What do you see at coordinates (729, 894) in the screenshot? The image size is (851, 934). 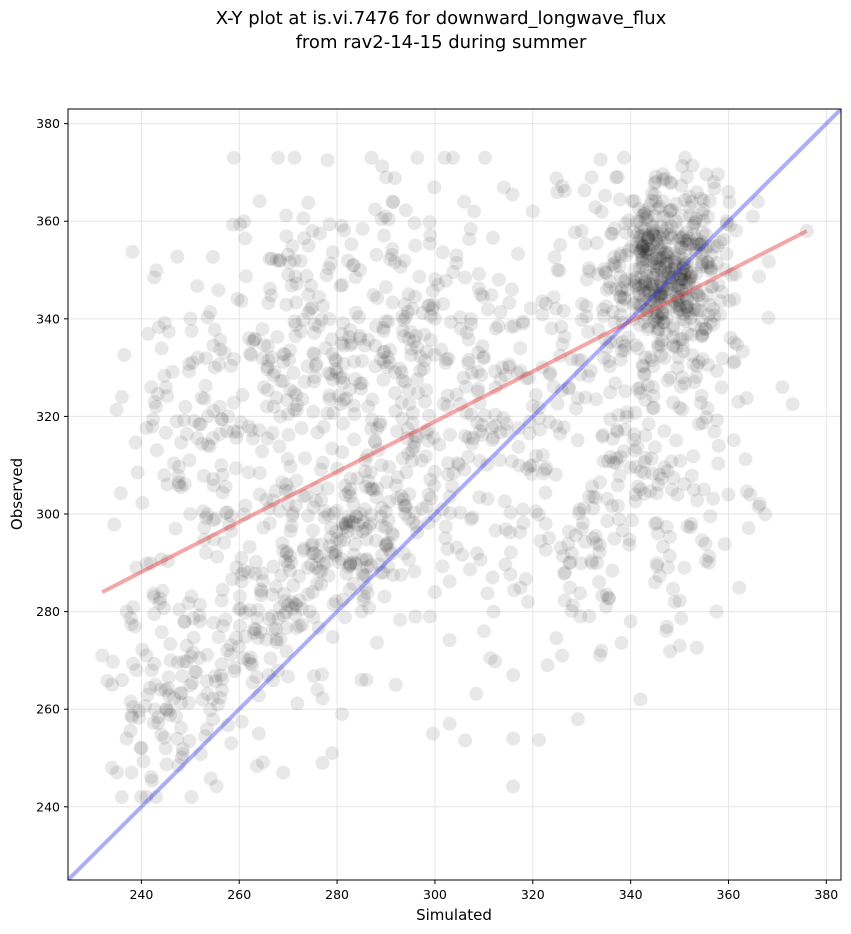 I see `x-tick-label: 360` at bounding box center [729, 894].